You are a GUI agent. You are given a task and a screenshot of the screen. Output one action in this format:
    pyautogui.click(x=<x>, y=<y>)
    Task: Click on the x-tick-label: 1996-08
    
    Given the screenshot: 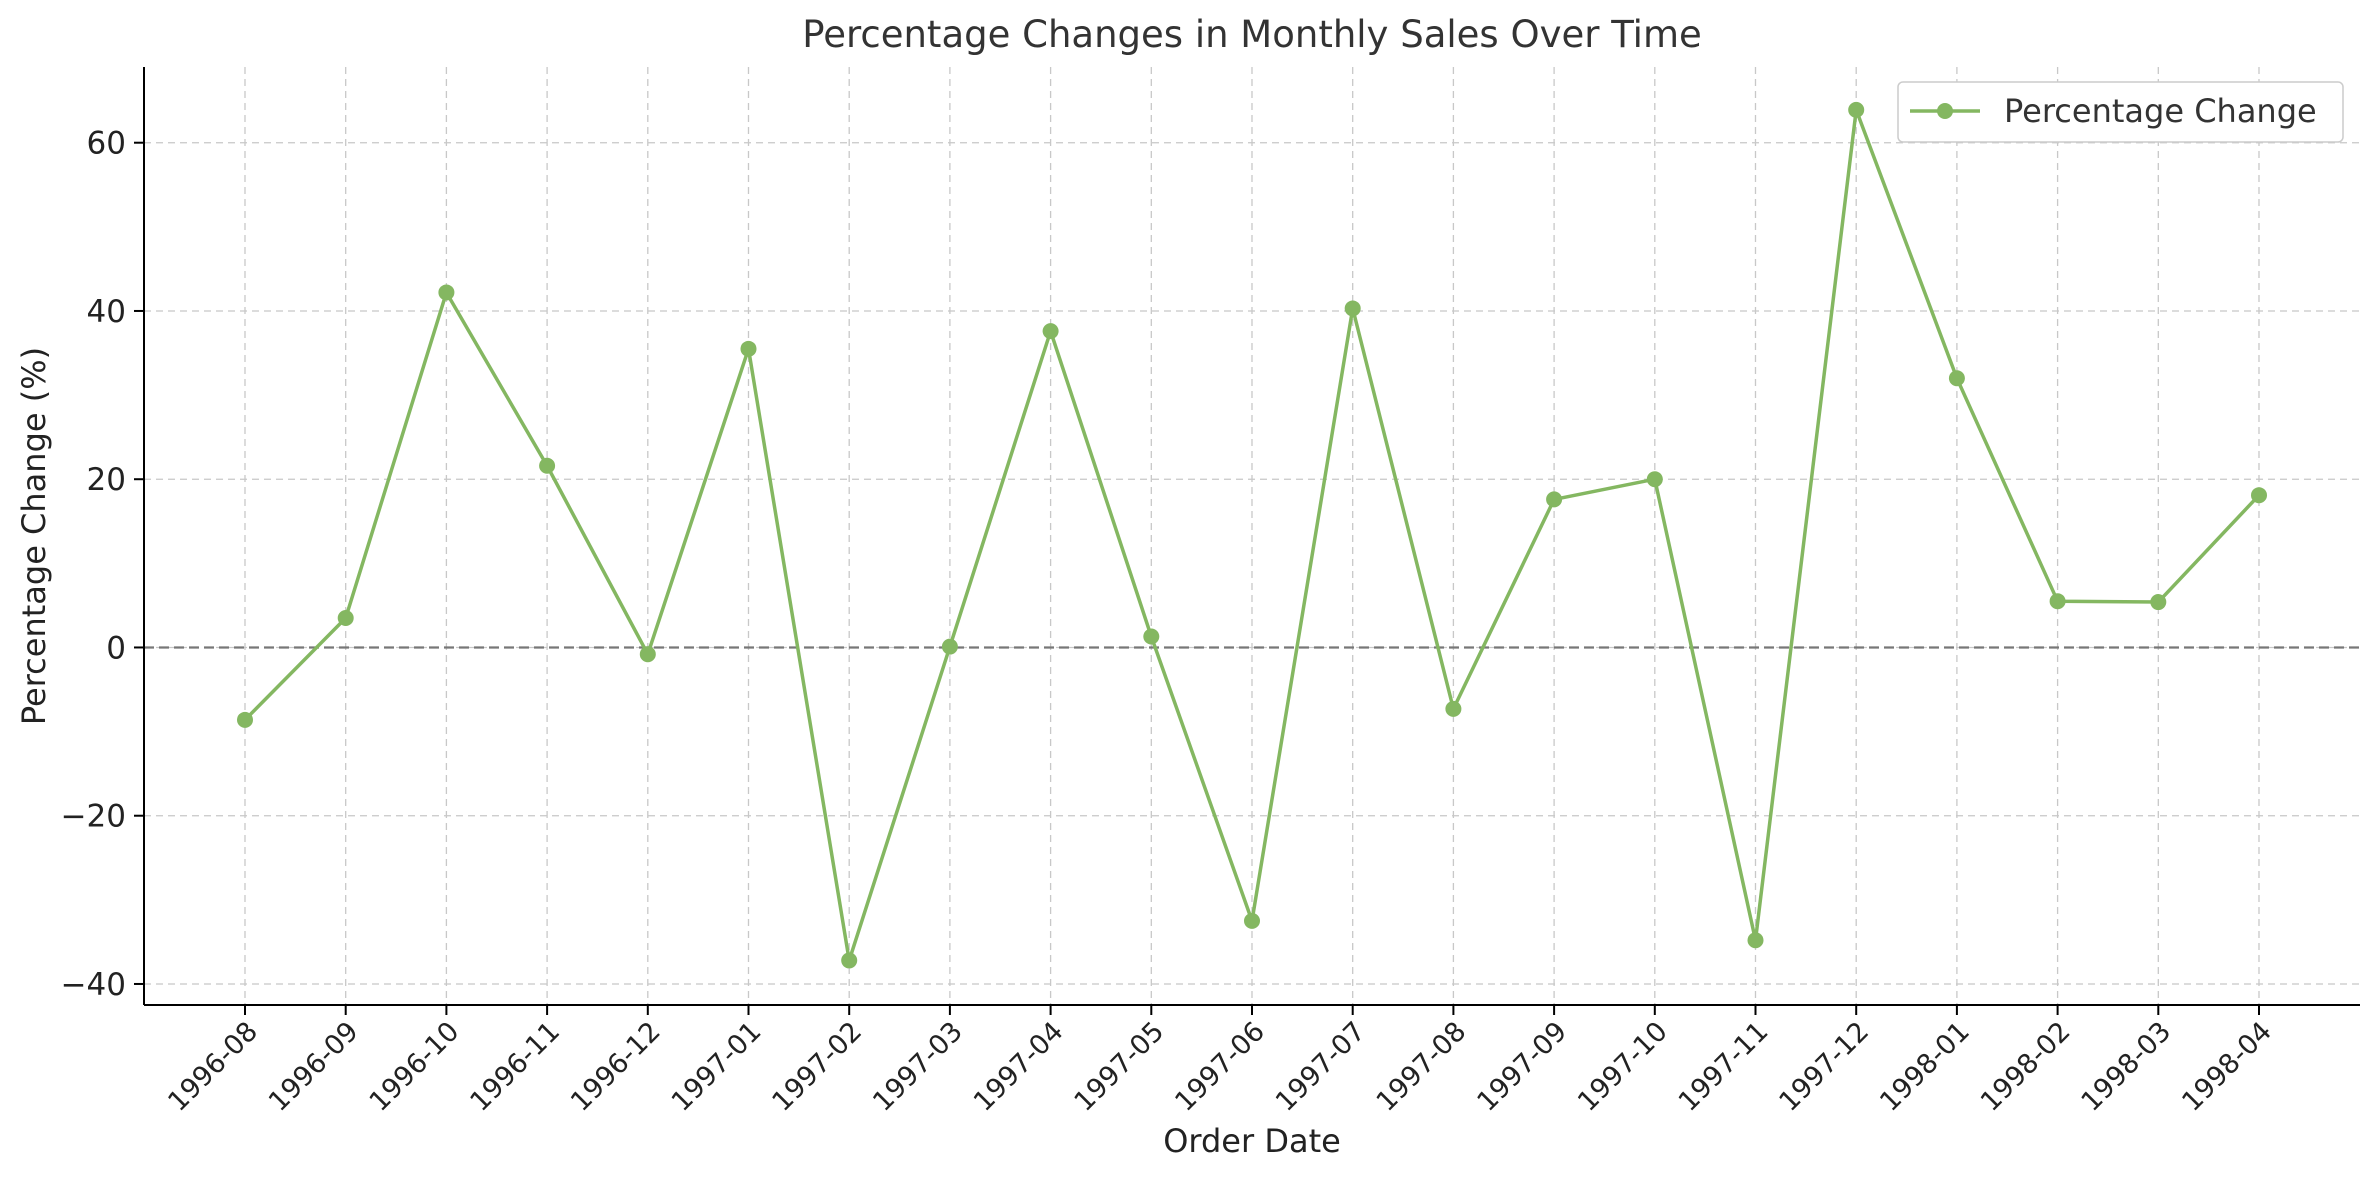 What is the action you would take?
    pyautogui.click(x=213, y=1067)
    